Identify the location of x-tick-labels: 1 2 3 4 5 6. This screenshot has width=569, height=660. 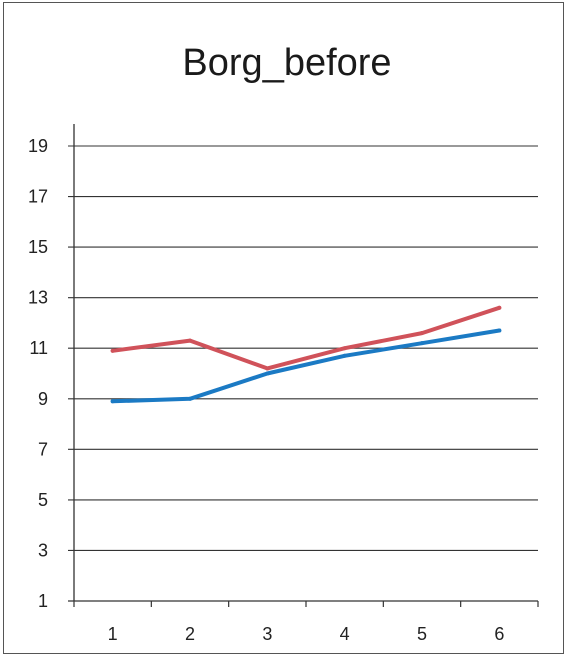
(306, 634).